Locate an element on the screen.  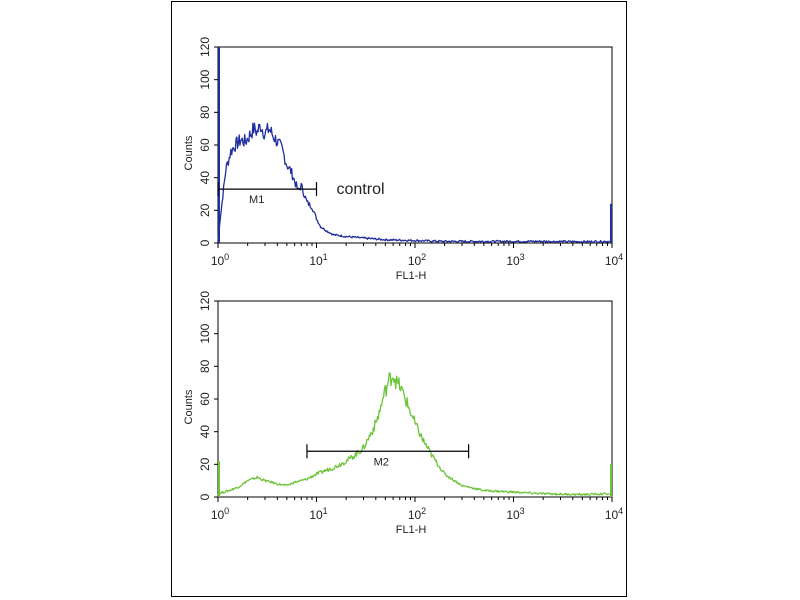
marker-label: M1 is located at coordinates (256, 200).